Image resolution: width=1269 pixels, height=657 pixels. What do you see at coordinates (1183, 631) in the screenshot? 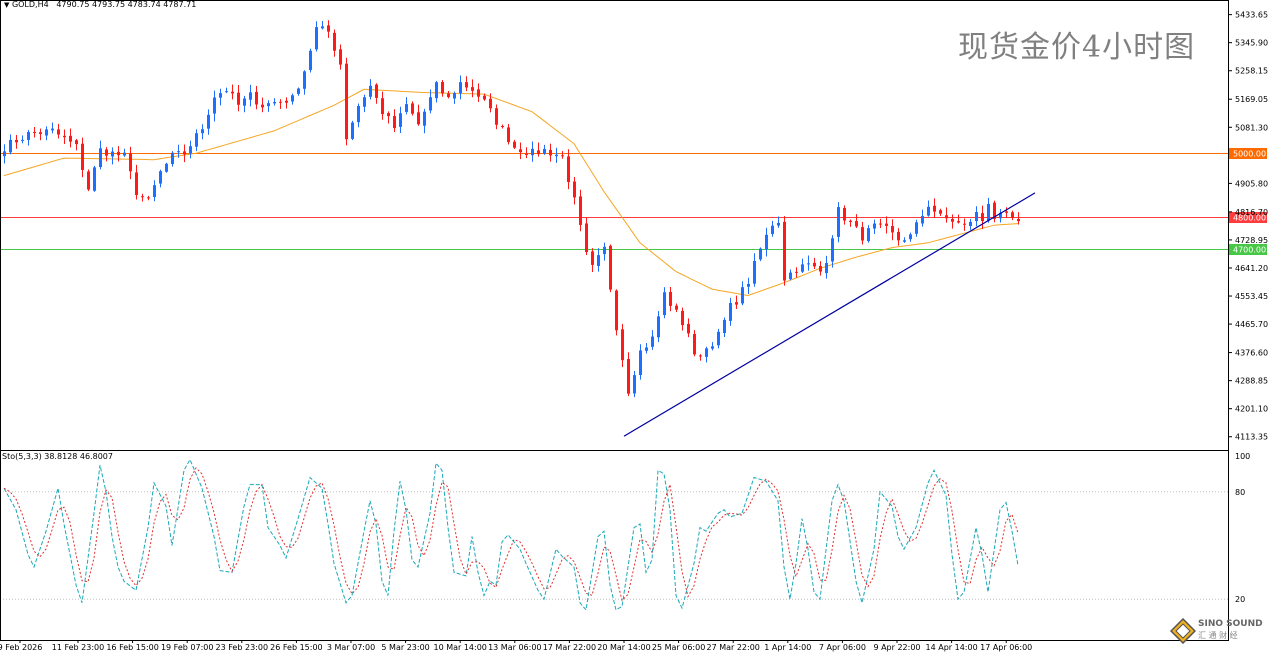
I see `diamond-logo-icon` at bounding box center [1183, 631].